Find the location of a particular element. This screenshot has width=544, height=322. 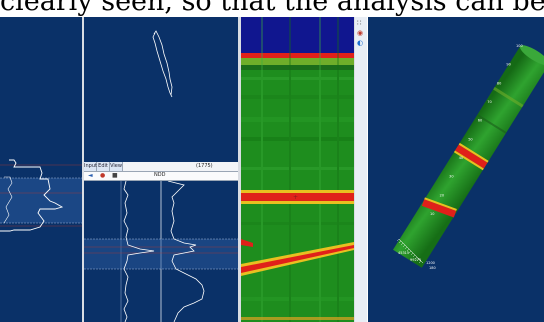

depth-label: 80 is located at coordinates (499, 83).